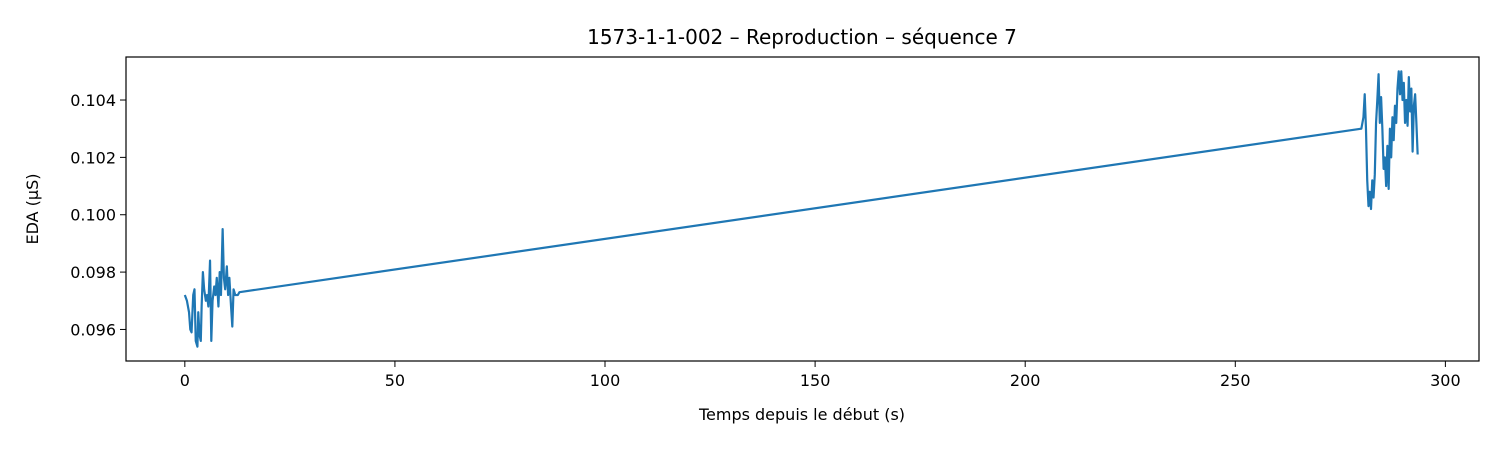 This screenshot has height=450, width=1500. I want to click on y-tick-label: 0.104, so click(93, 100).